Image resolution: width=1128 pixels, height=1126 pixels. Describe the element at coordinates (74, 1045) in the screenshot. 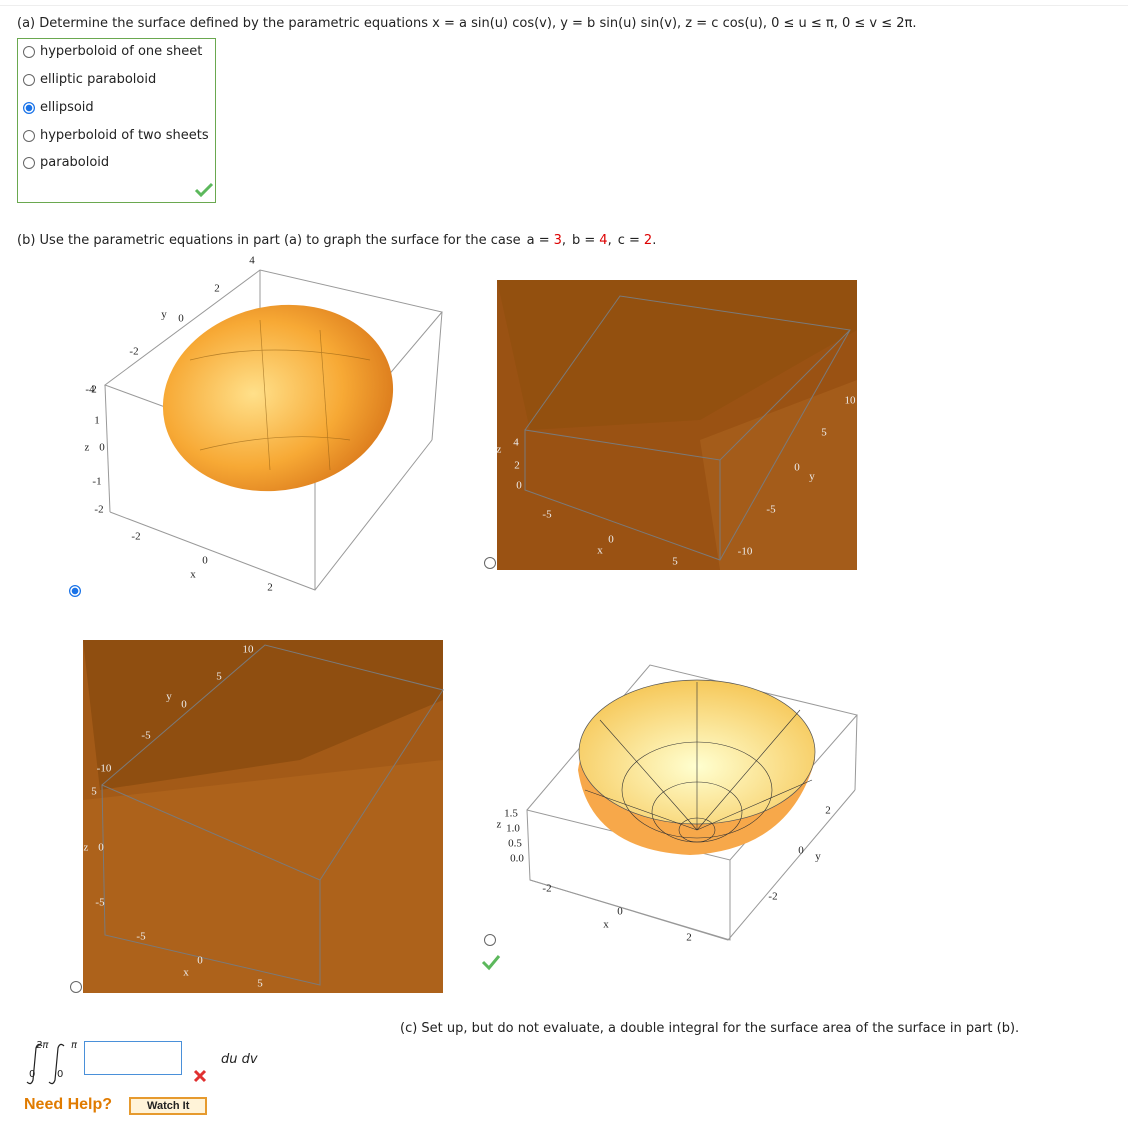

I see `inner-upper: π` at that location.